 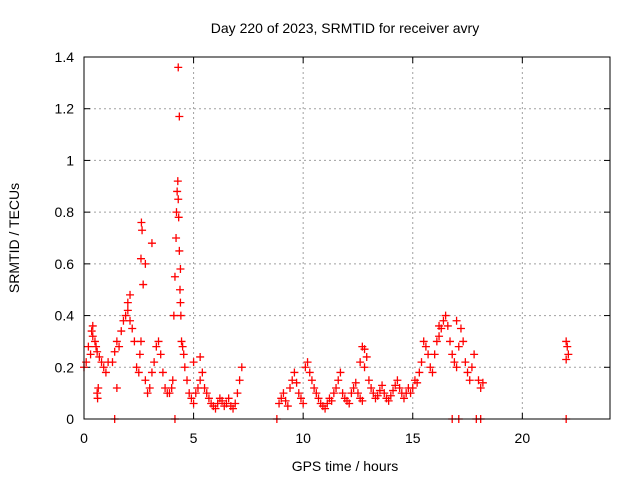 I want to click on x-axis-label: GPS time / hours, so click(x=345, y=466).